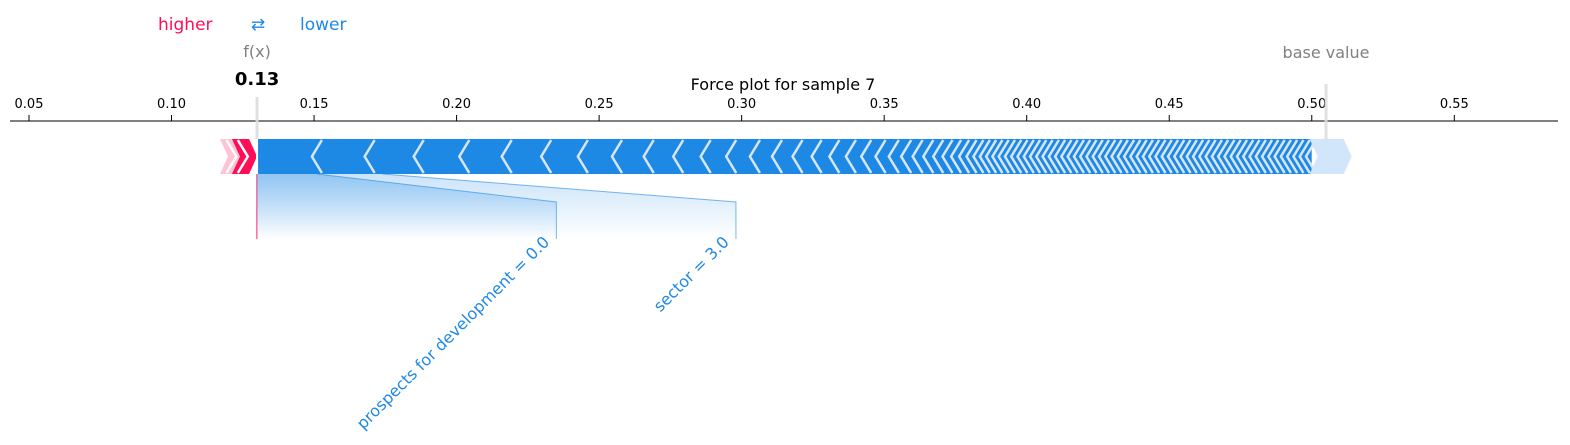 Image resolution: width=1570 pixels, height=445 pixels. Describe the element at coordinates (258, 25) in the screenshot. I see `legend-arrow-icon: ⇄` at that location.